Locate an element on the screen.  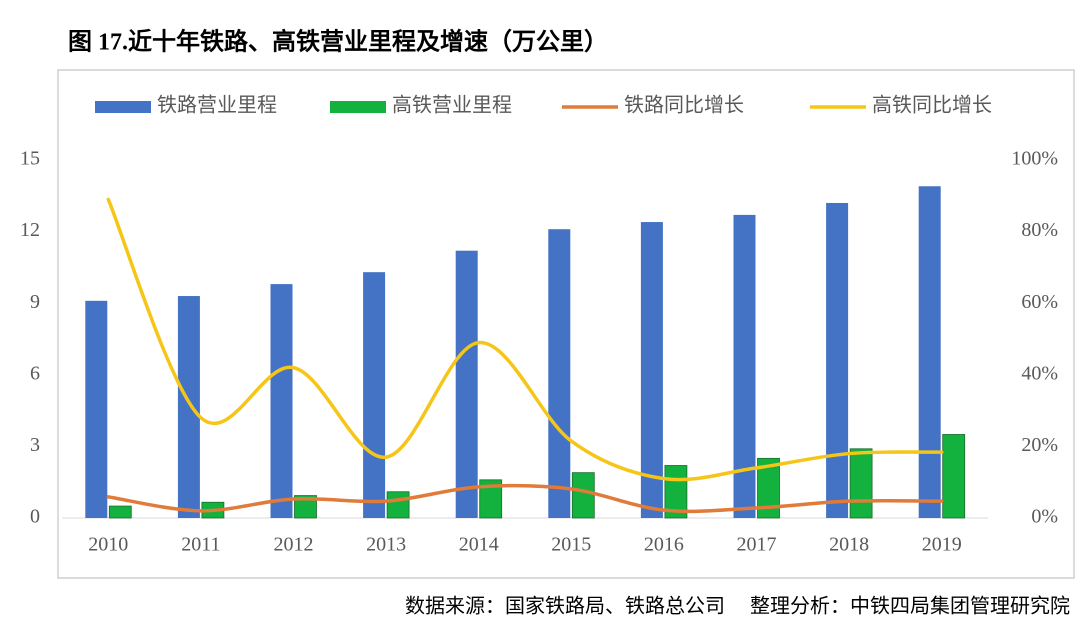
x-tick-label: 2014 is located at coordinates (479, 545).